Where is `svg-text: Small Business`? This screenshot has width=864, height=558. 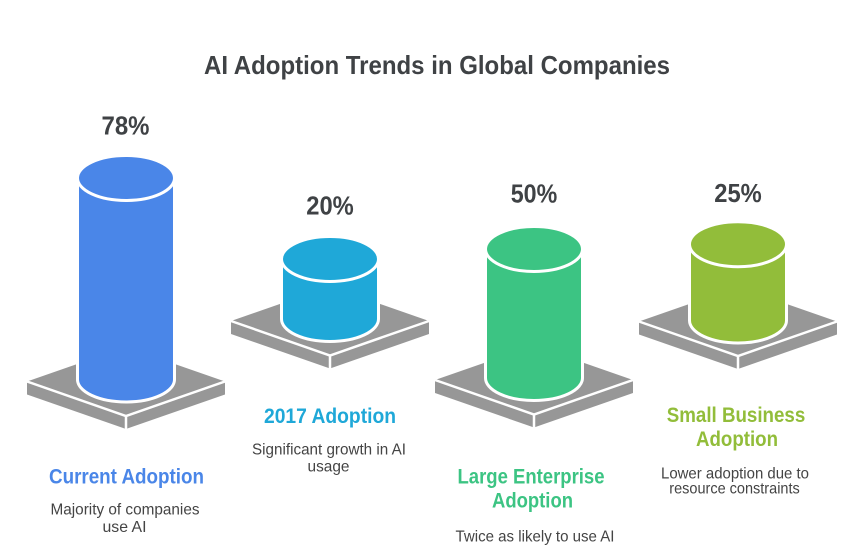 svg-text: Small Business is located at coordinates (736, 415).